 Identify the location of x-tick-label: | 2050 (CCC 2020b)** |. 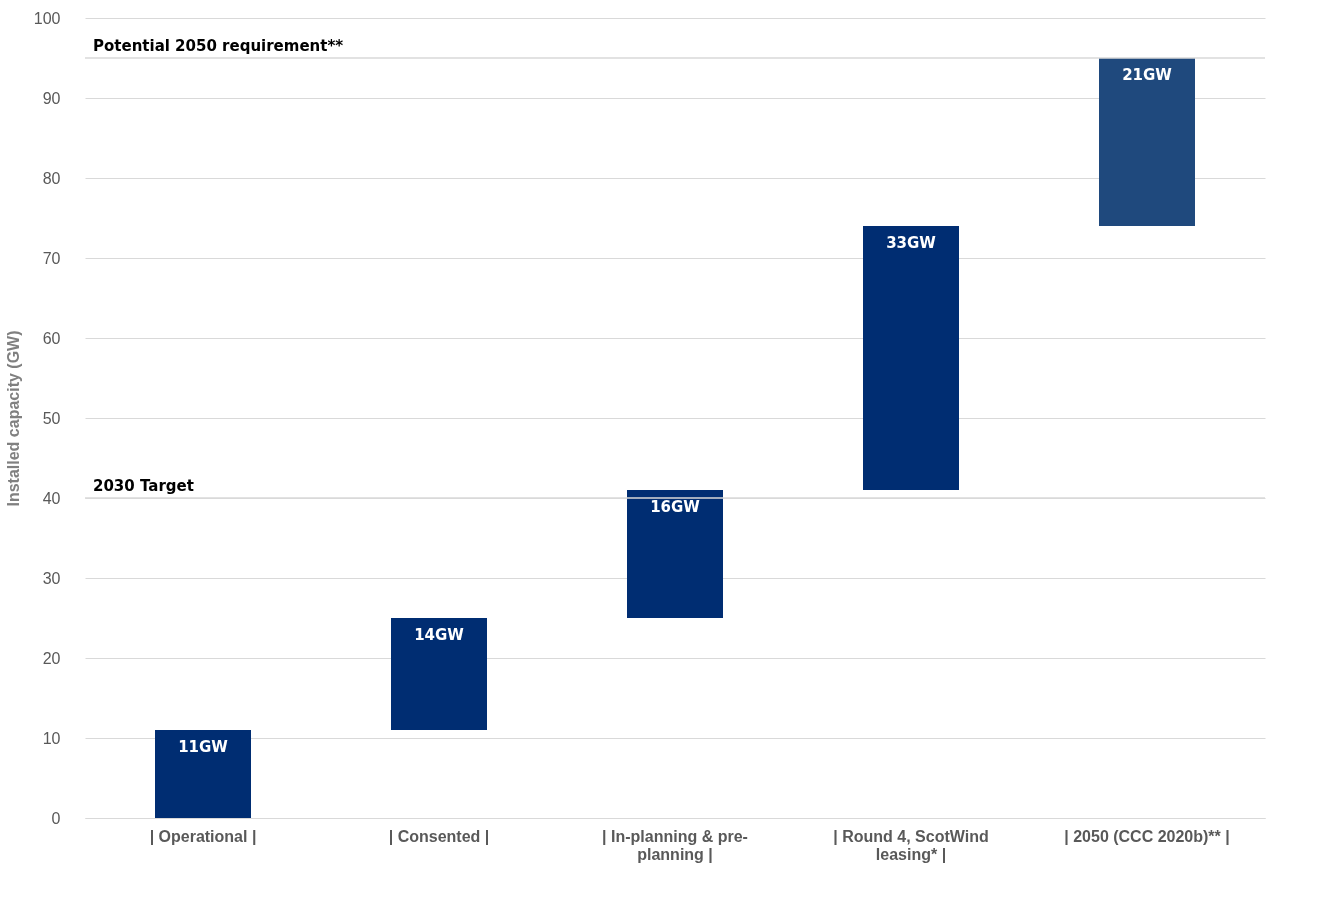
(1147, 836).